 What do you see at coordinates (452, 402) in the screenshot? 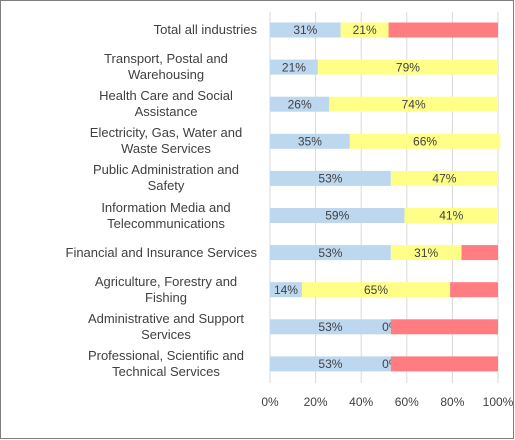
I see `x-tick-label: 80%` at bounding box center [452, 402].